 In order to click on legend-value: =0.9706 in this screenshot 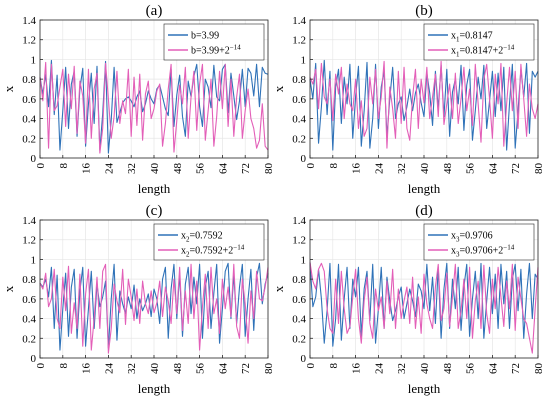, I will do `click(476, 236)`.